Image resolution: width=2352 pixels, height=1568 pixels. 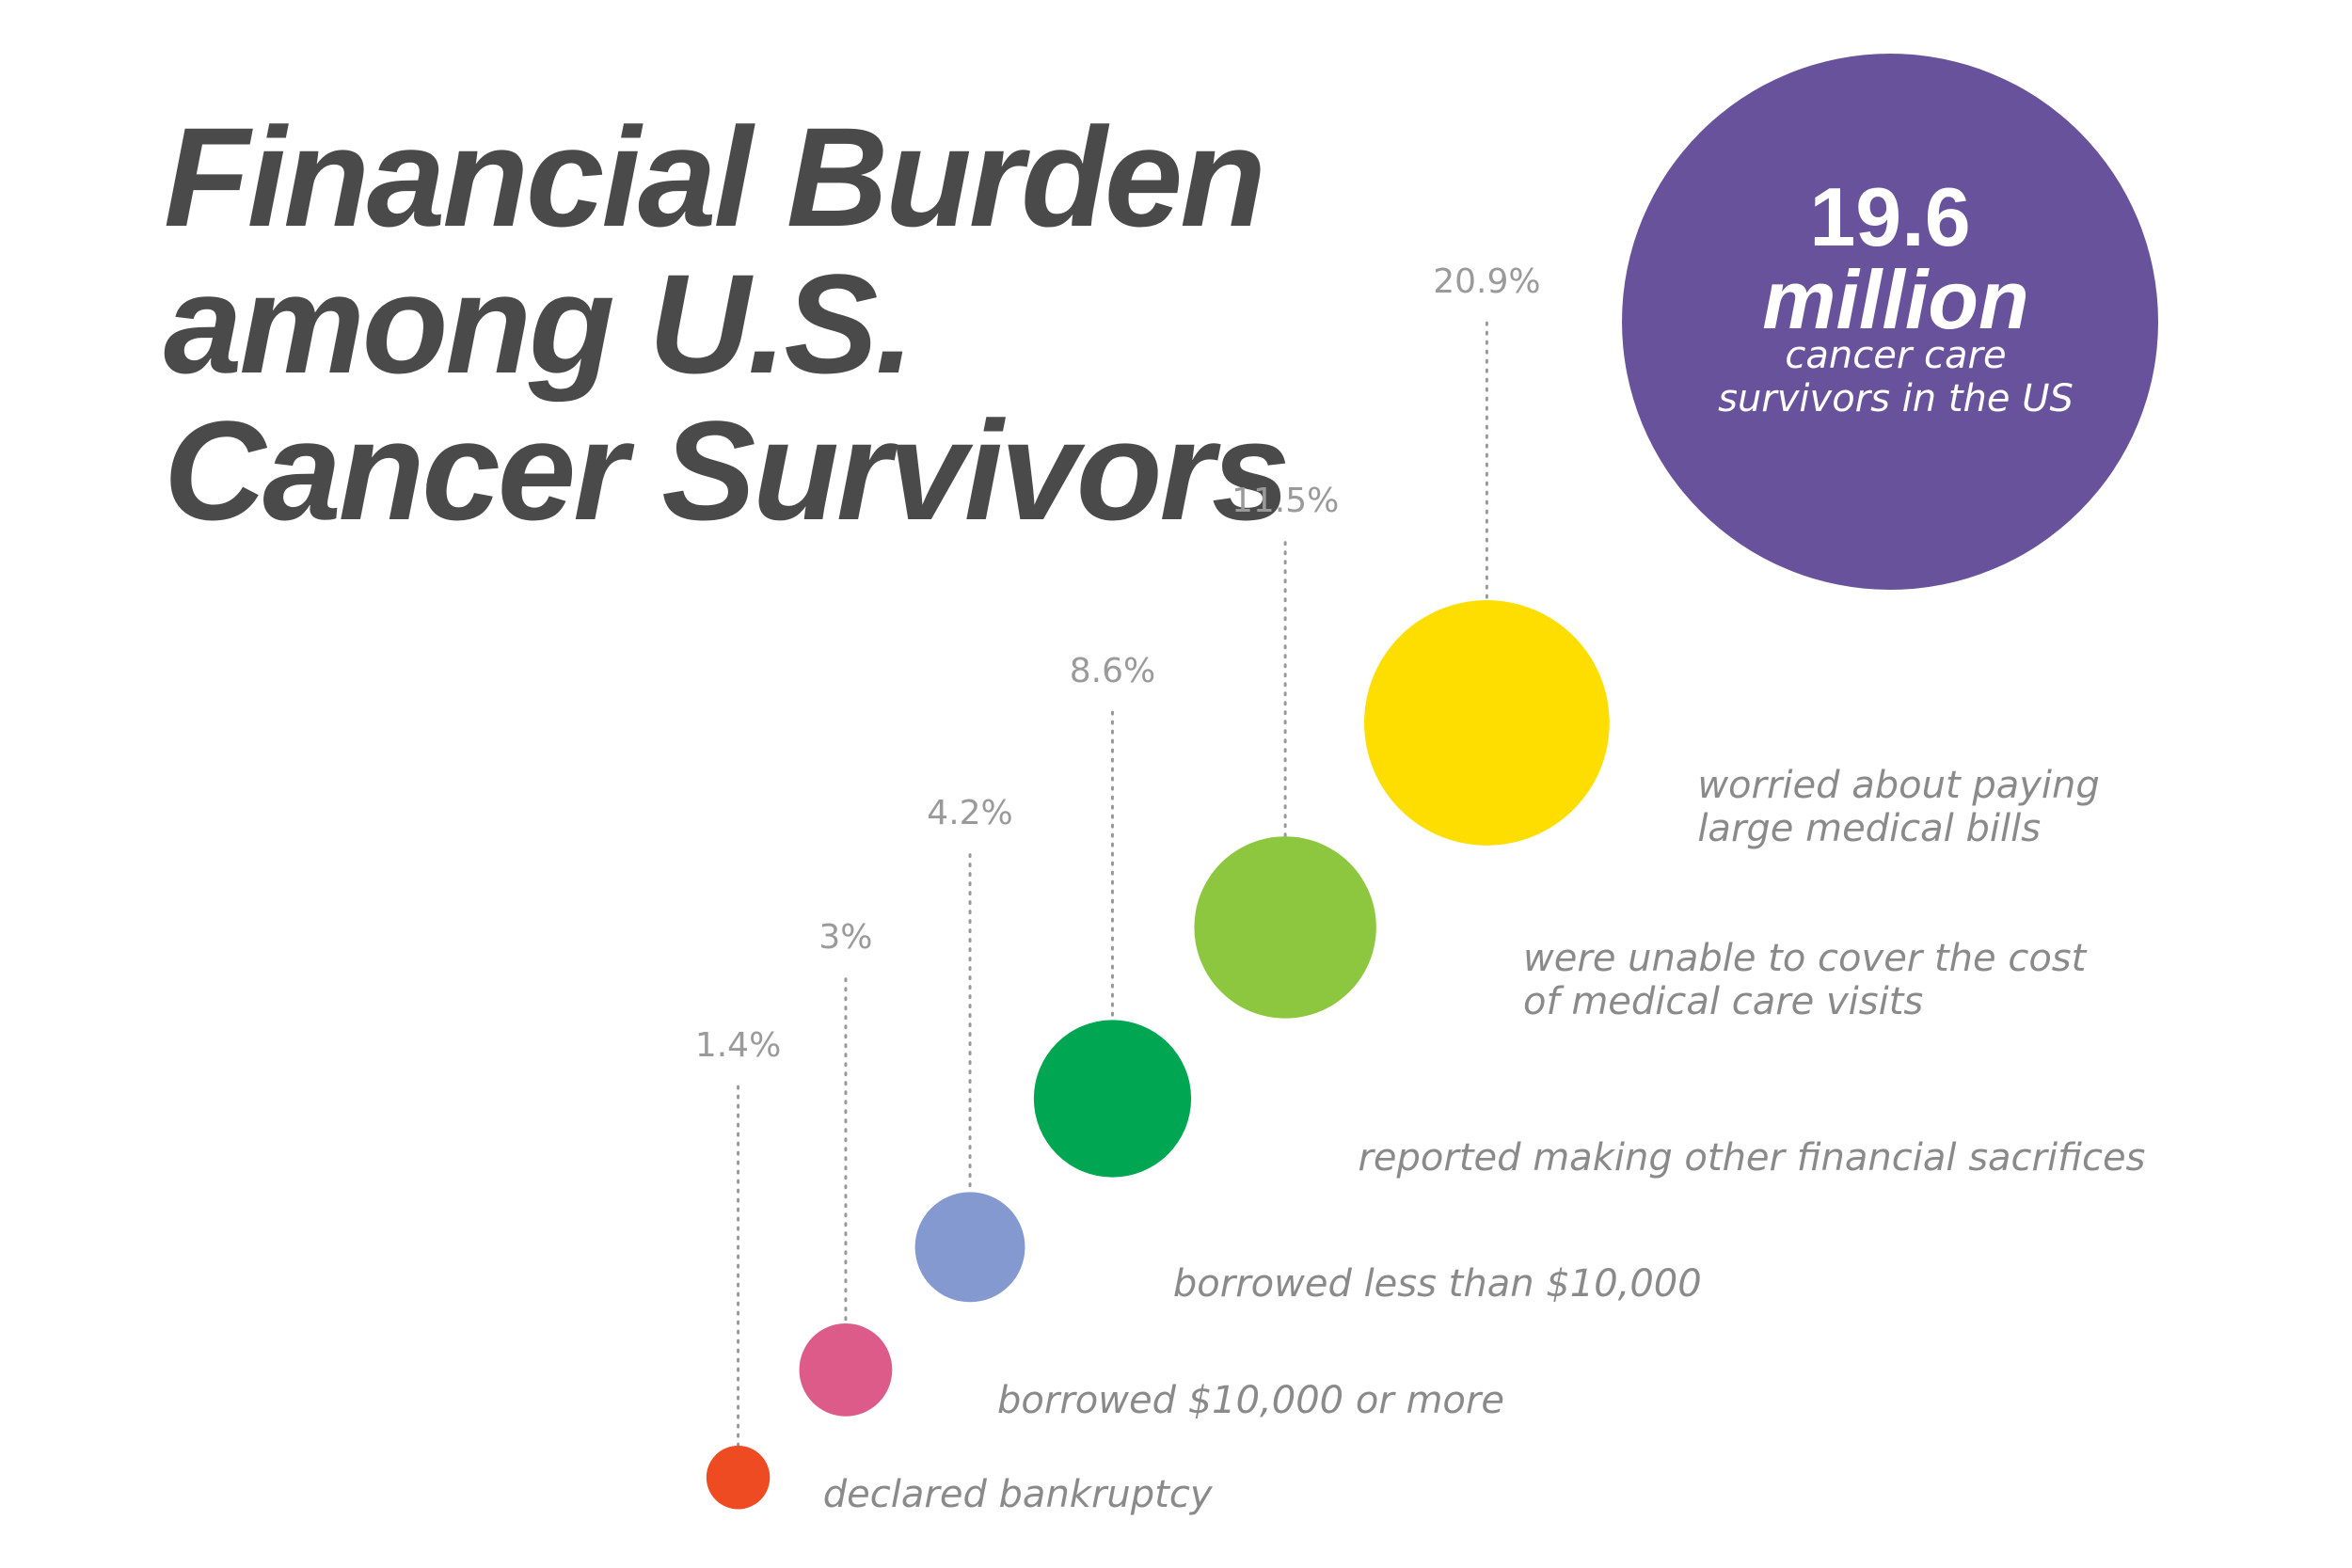 I want to click on category-label: worried about paying large medical bills, so click(x=1898, y=807).